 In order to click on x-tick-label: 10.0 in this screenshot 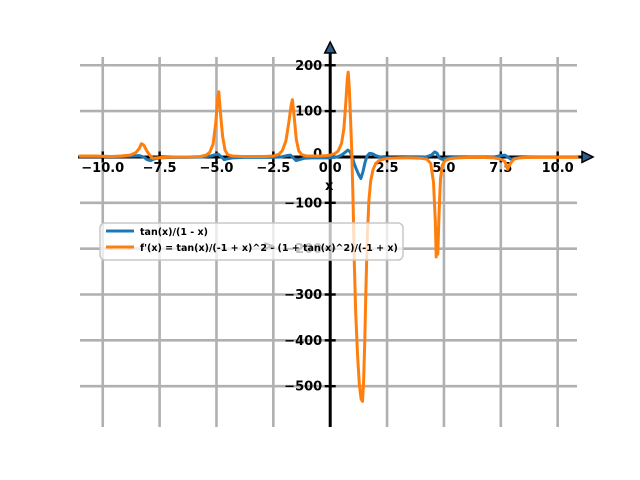, I will do `click(558, 168)`.